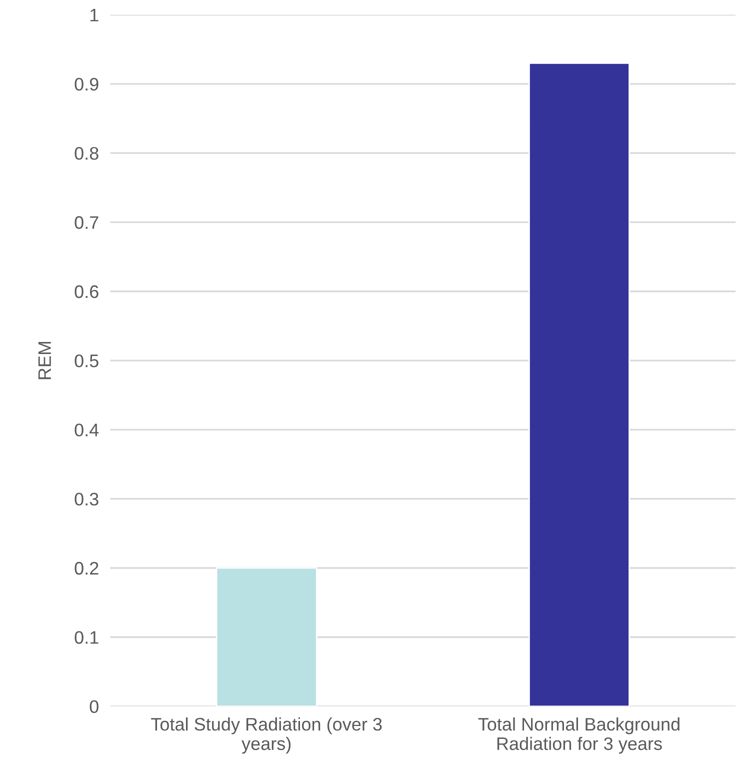  What do you see at coordinates (86, 222) in the screenshot?
I see `y-tick-label: 0.7` at bounding box center [86, 222].